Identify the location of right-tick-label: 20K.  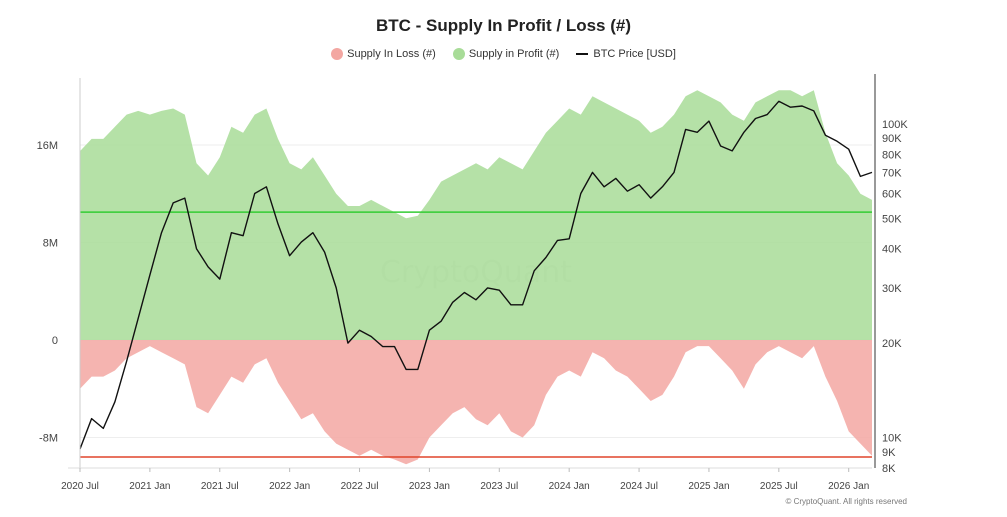
(892, 344).